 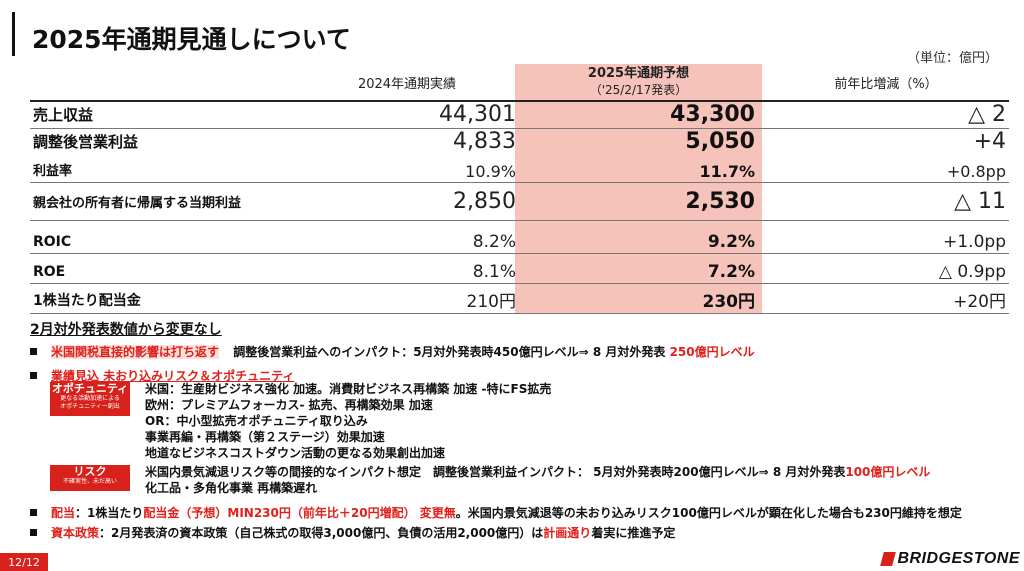 I want to click on capital-policy-text2: 着実に推進予定, so click(x=633, y=533).